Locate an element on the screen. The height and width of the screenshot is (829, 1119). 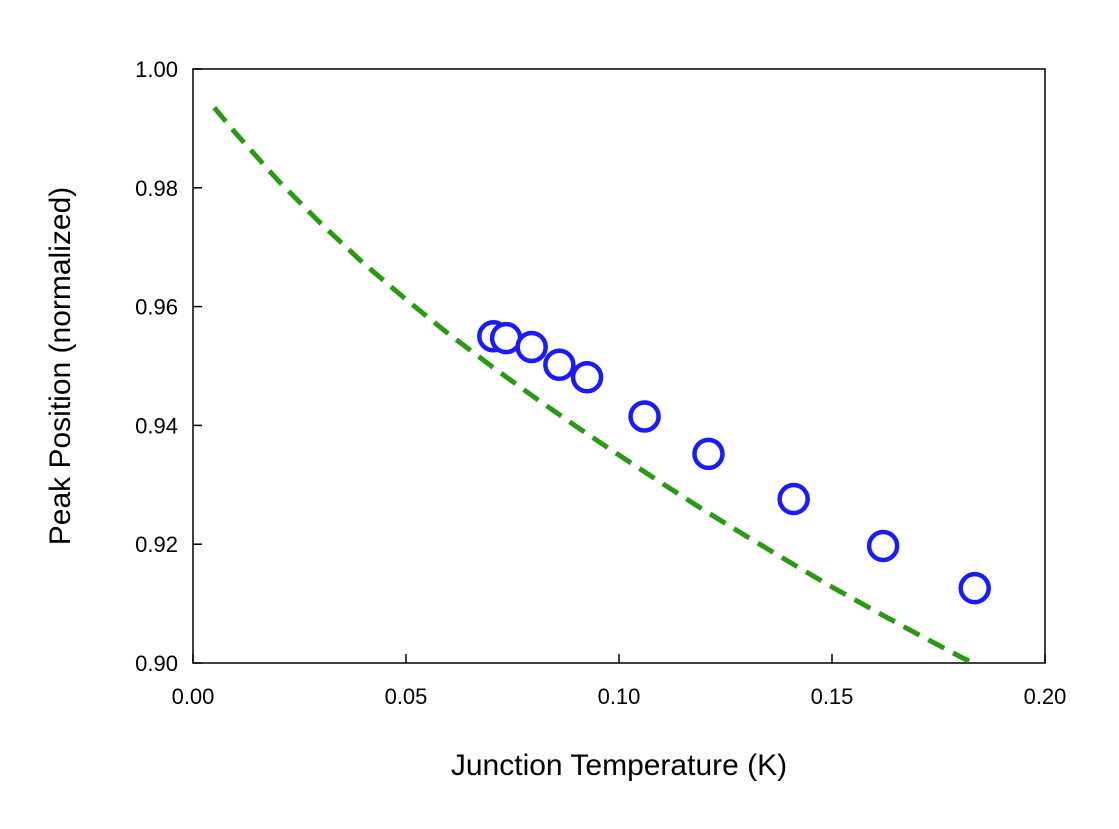
y-tick-label: 0.98 is located at coordinates (156, 188).